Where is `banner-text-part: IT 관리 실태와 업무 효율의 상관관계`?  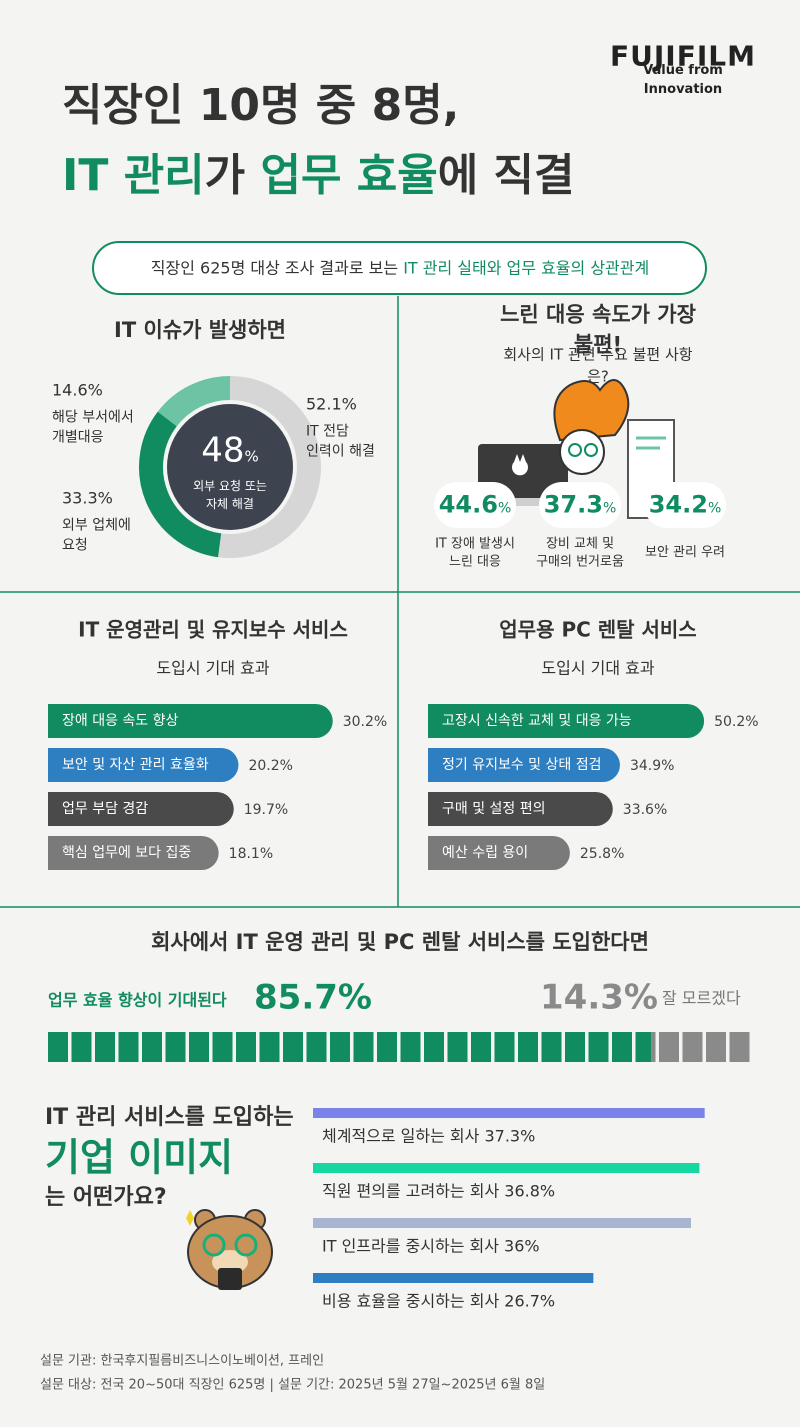
banner-text-part: IT 관리 실태와 업무 효율의 상관관계 is located at coordinates (526, 268).